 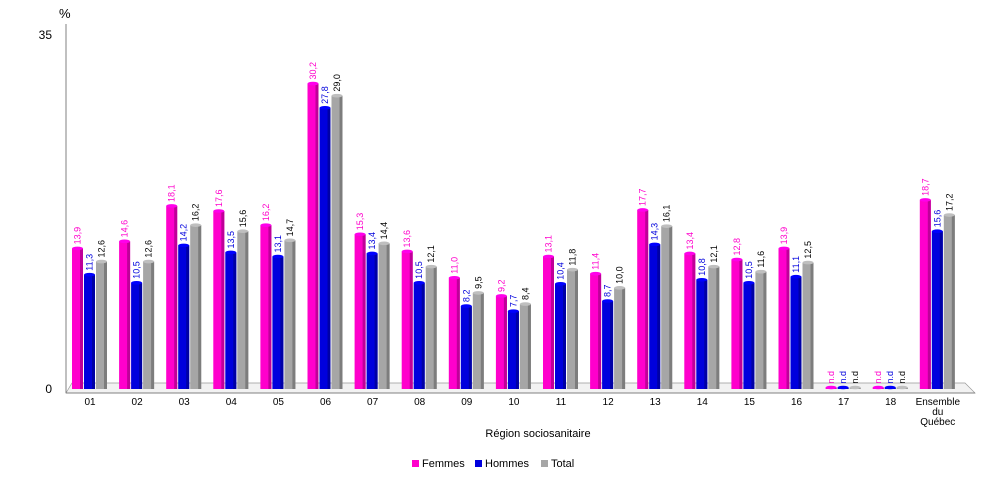 I want to click on data-label: 13,6, so click(x=407, y=239).